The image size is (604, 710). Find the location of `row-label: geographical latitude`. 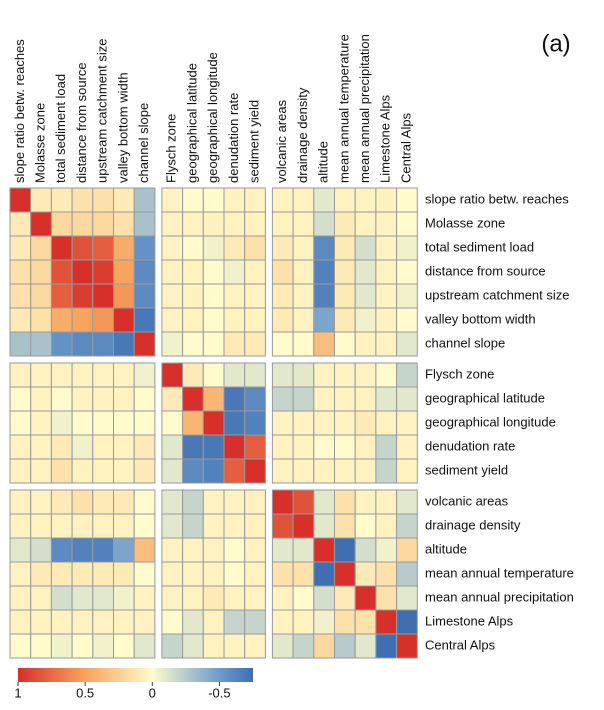

row-label: geographical latitude is located at coordinates (485, 397).